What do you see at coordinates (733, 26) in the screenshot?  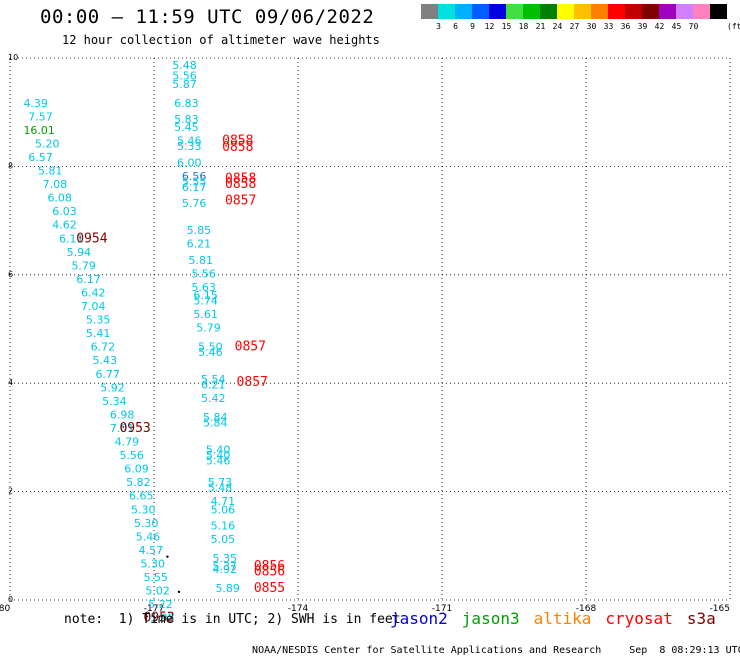 I see `legend-unit: (ft)` at bounding box center [733, 26].